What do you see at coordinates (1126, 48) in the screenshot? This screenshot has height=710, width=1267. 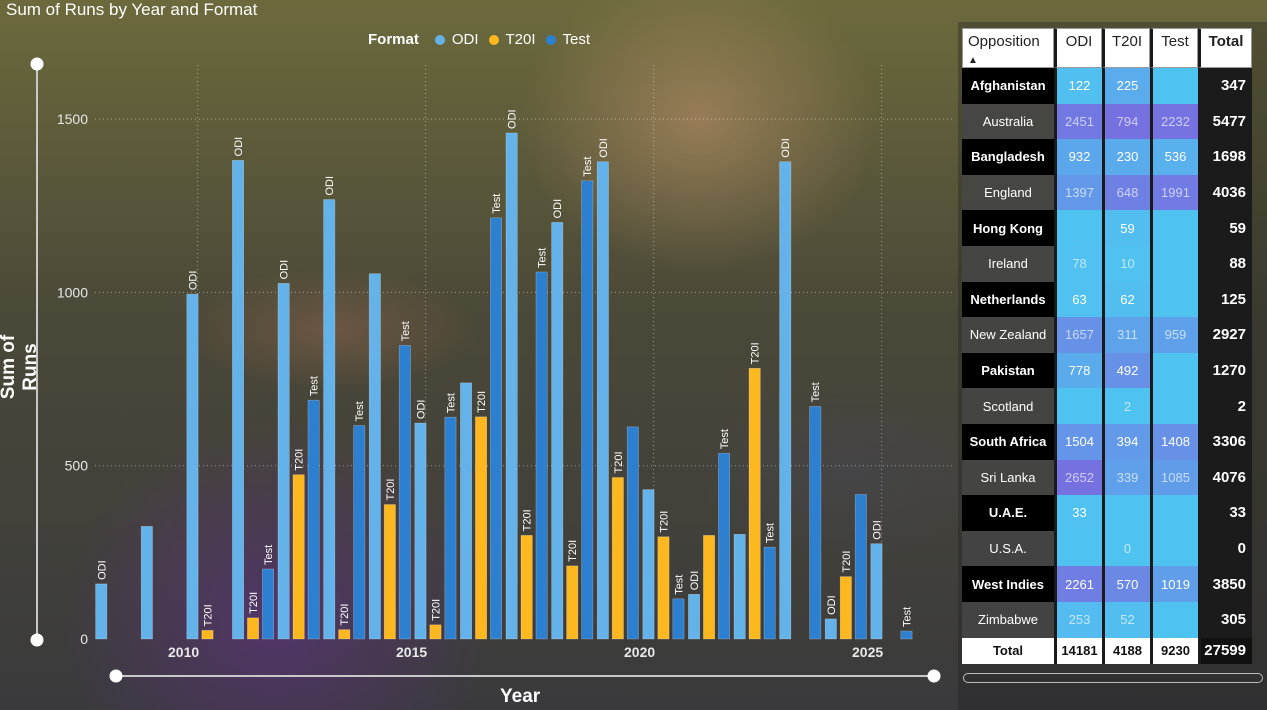 I see `column-header-t20i: T20I` at bounding box center [1126, 48].